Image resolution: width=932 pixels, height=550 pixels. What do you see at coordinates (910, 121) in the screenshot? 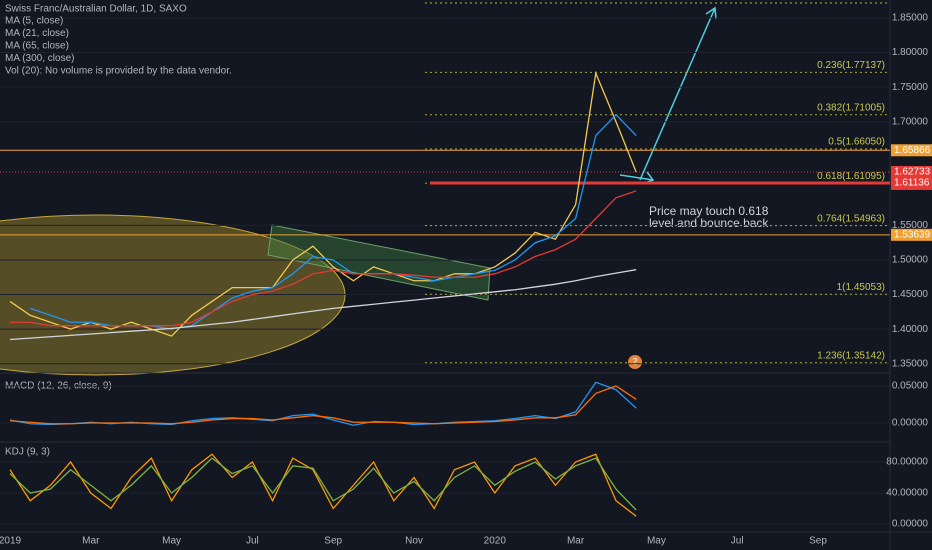
I see `y-tick-label: 1.70000` at bounding box center [910, 121].